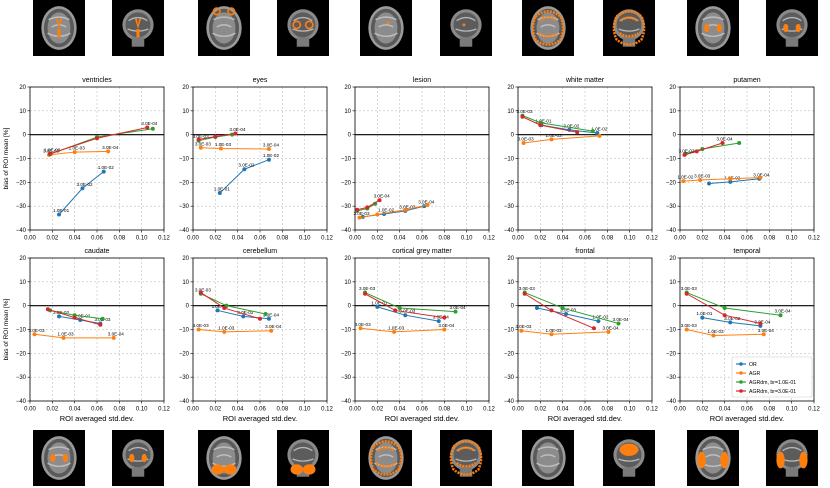 Image resolution: width=830 pixels, height=488 pixels. Describe the element at coordinates (303, 458) in the screenshot. I see `cerebellum-coronal-thumbnail` at that location.